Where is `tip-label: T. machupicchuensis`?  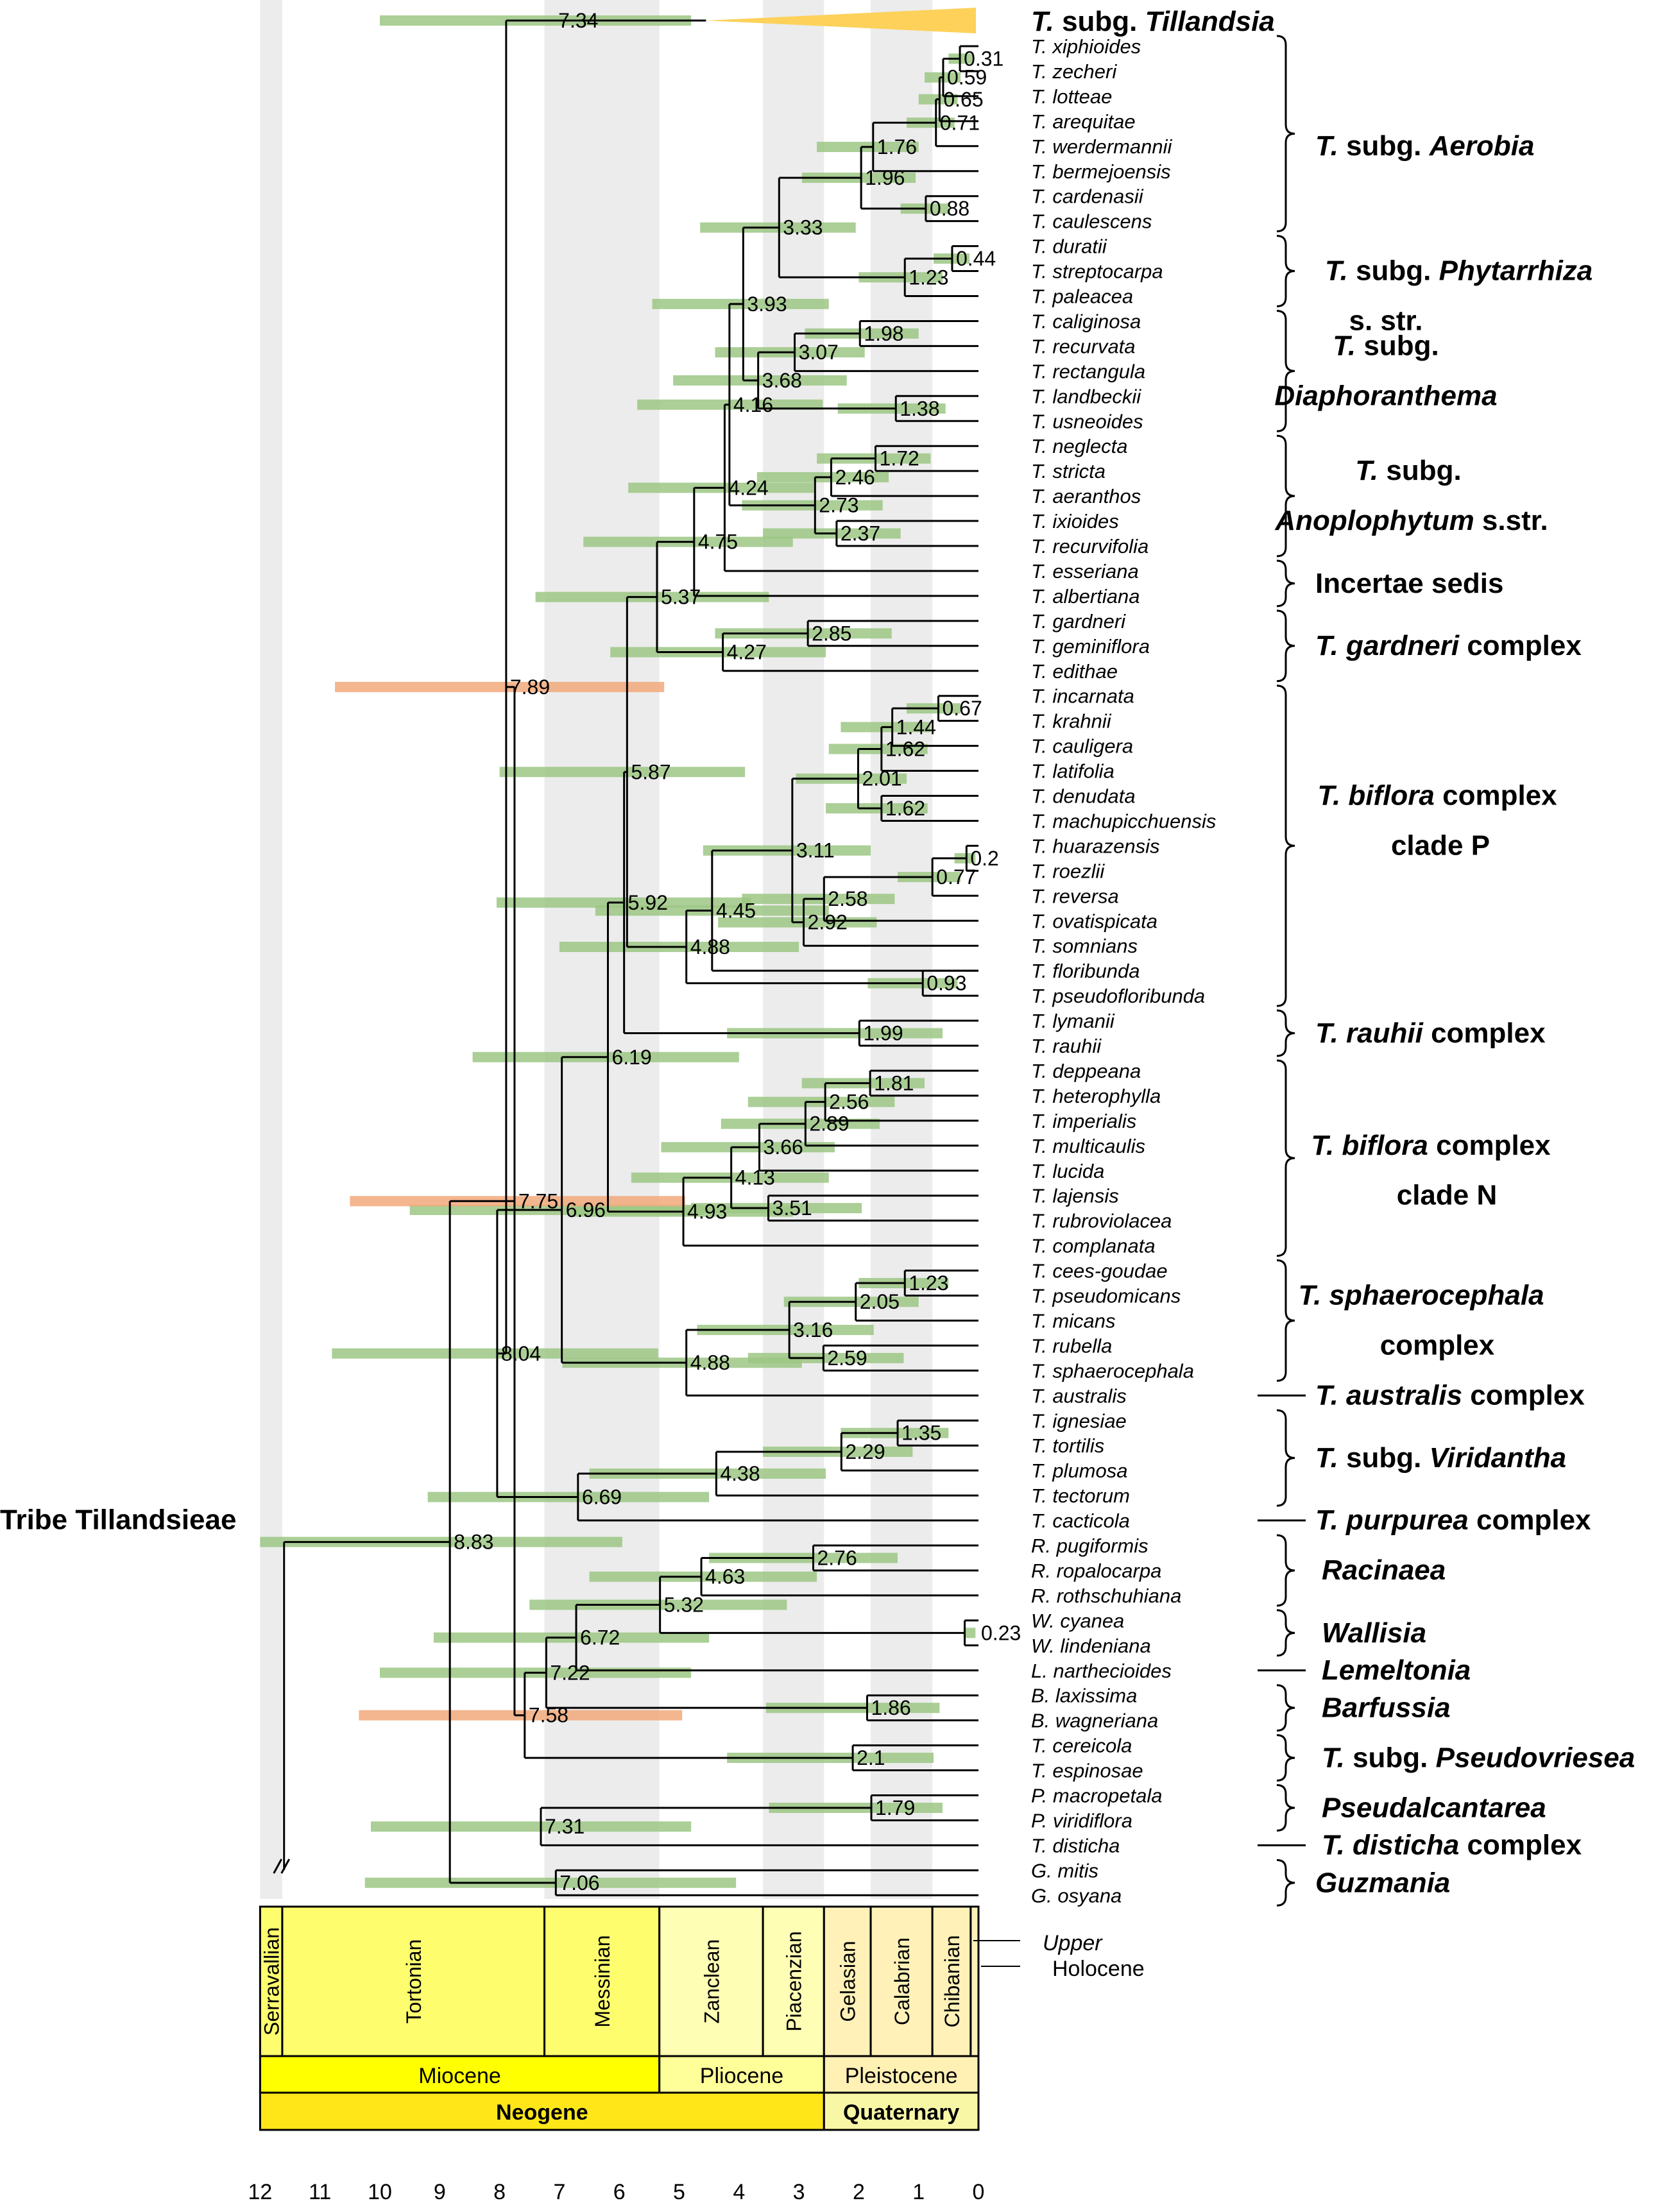
tip-label: T. machupicchuensis is located at coordinates (1123, 821).